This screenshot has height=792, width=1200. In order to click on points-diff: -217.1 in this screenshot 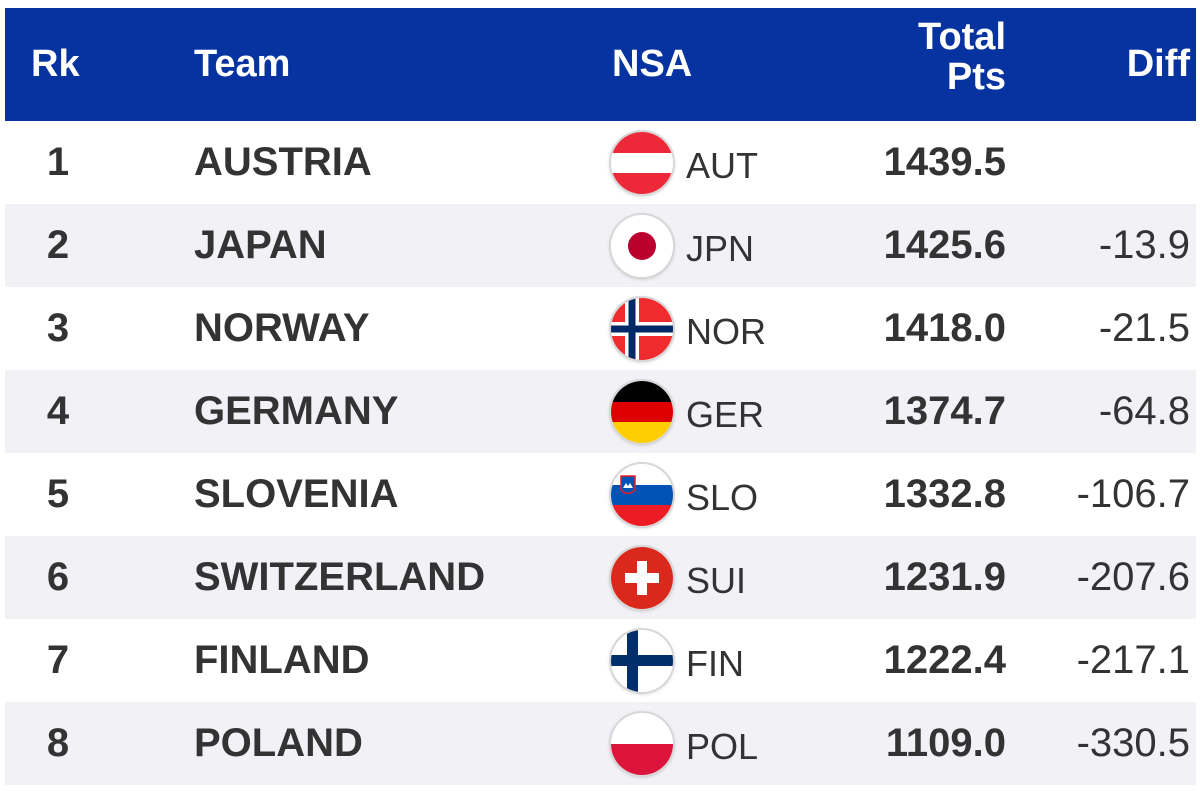, I will do `click(1133, 660)`.